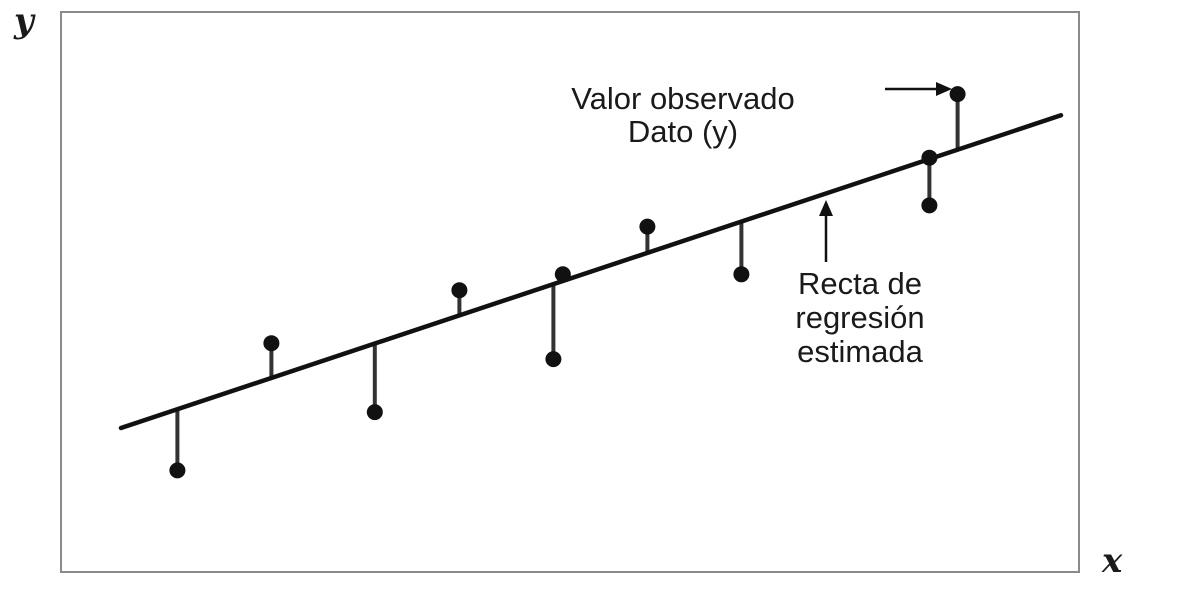 This screenshot has width=1200, height=600. Describe the element at coordinates (683, 131) in the screenshot. I see `observed-data-label: Dato (y)` at that location.